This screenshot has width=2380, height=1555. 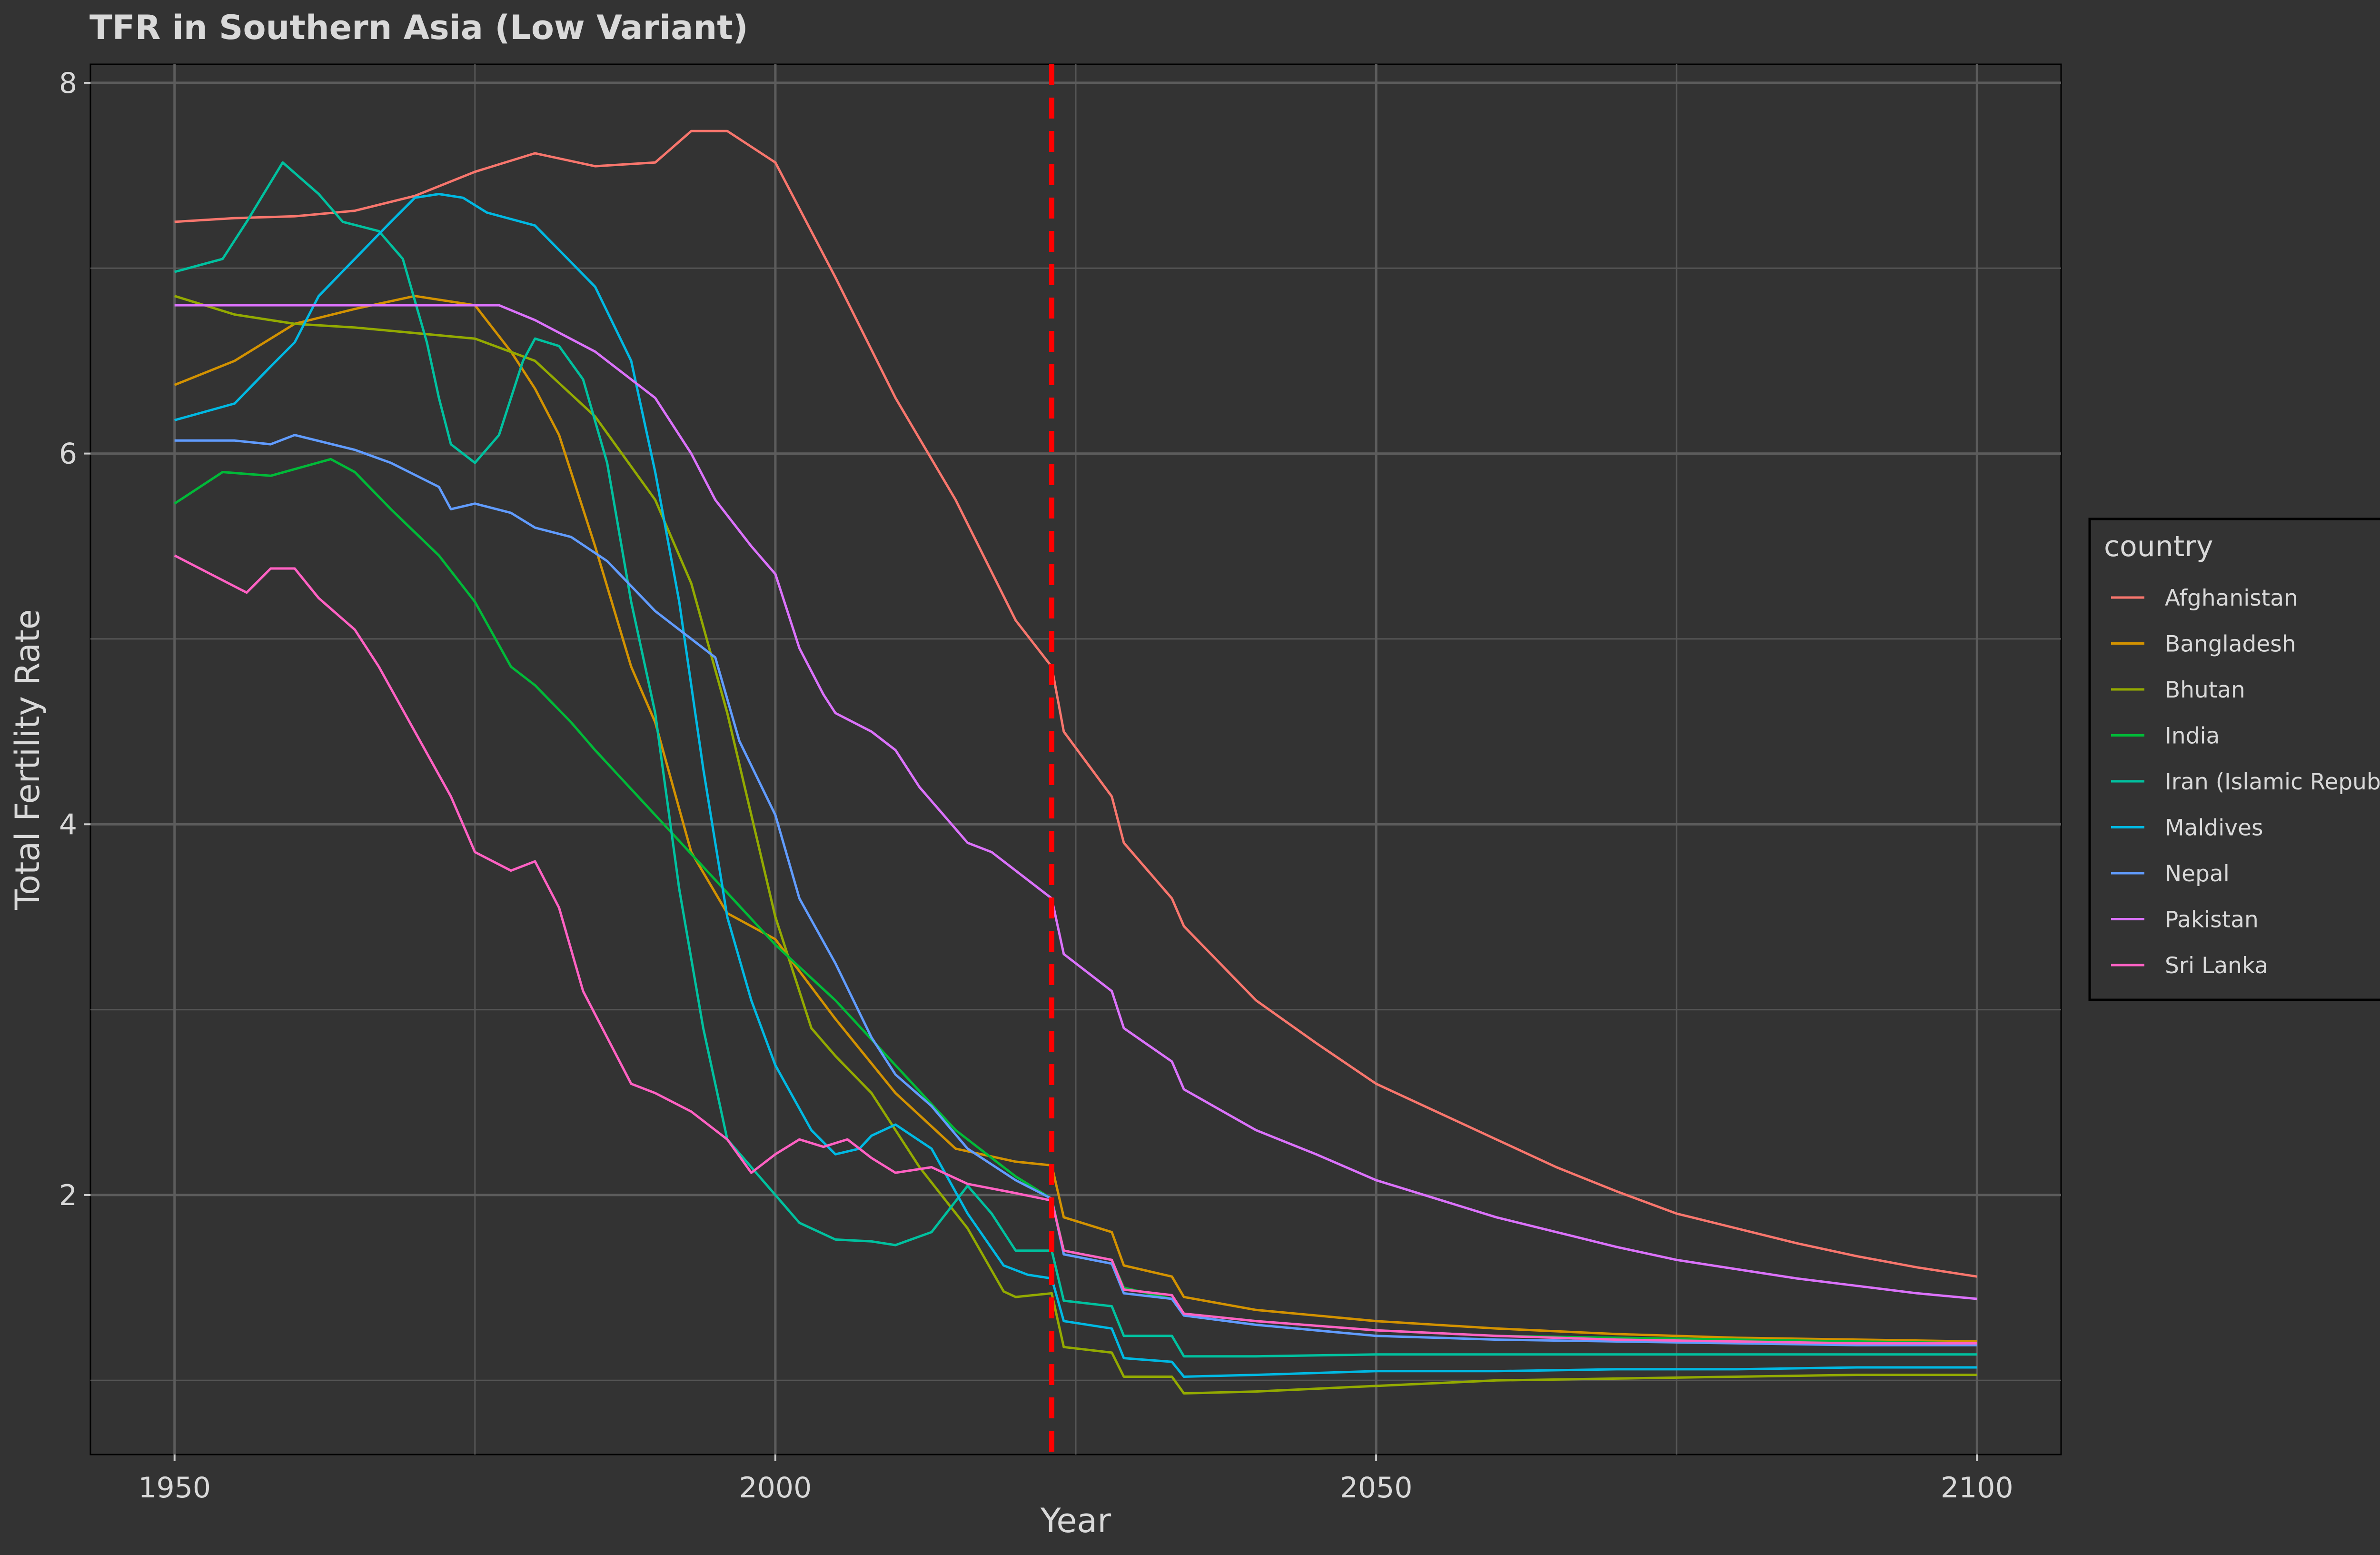 I want to click on x-tick-label: 2050, so click(x=1376, y=1488).